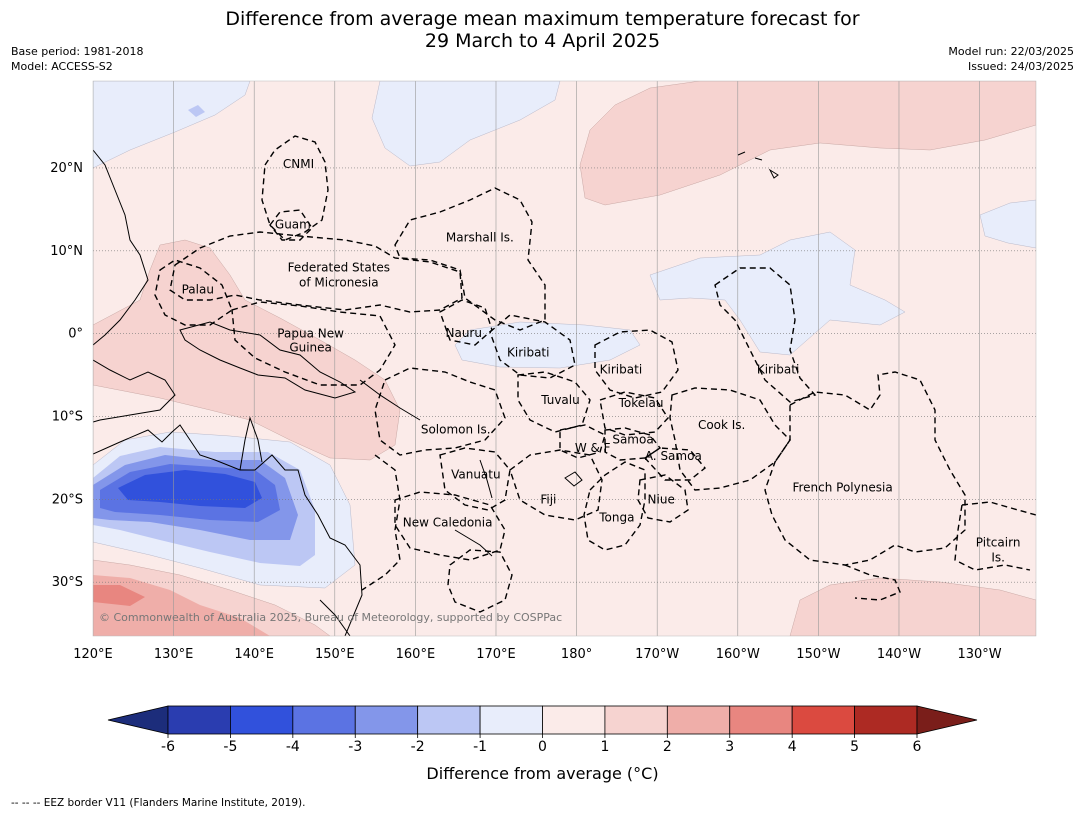 The image size is (1085, 816). What do you see at coordinates (614, 506) in the screenshot?
I see `eez-tonga` at bounding box center [614, 506].